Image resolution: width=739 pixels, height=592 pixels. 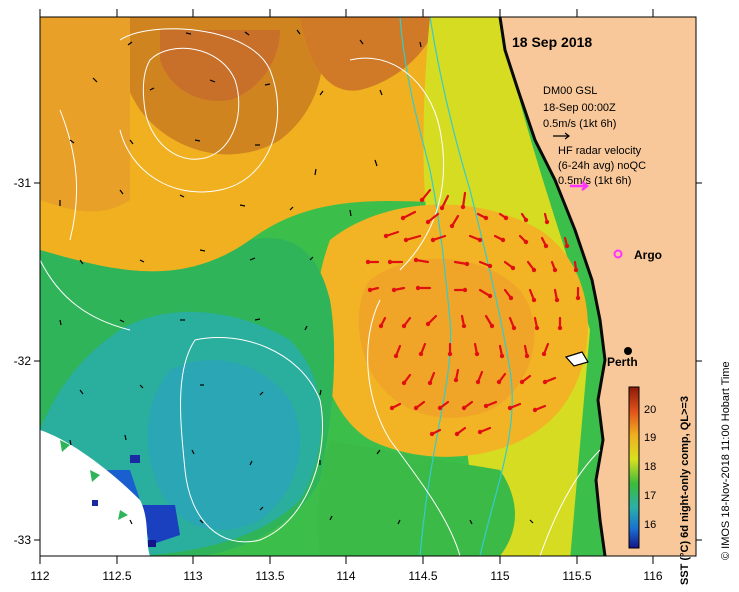 I want to click on radar-scale-arrow-icon, so click(x=580, y=186).